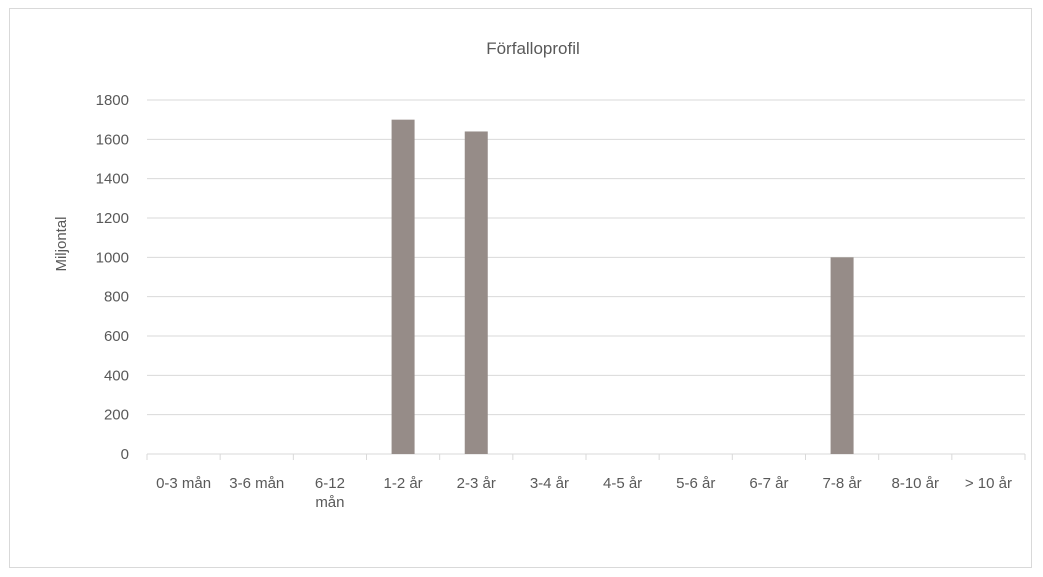 This screenshot has width=1043, height=577. I want to click on y-tick-label: 1800, so click(112, 100).